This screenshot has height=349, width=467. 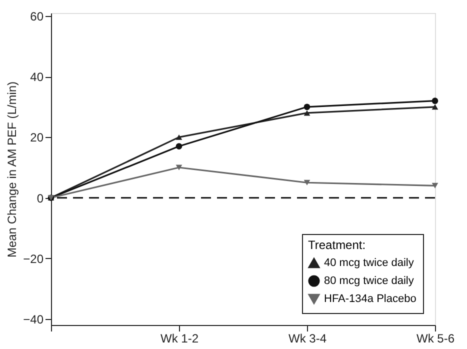 I want to click on x-tick-label: Wk 5-6, so click(x=435, y=339).